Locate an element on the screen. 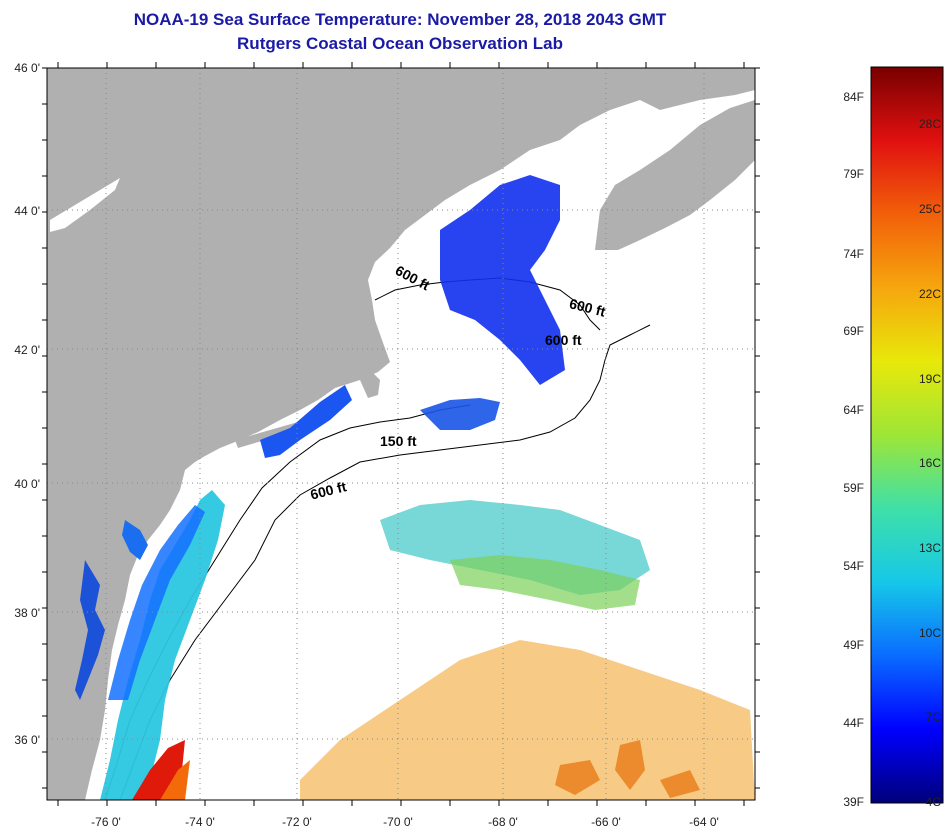  chesapeake-bay is located at coordinates (90, 630).